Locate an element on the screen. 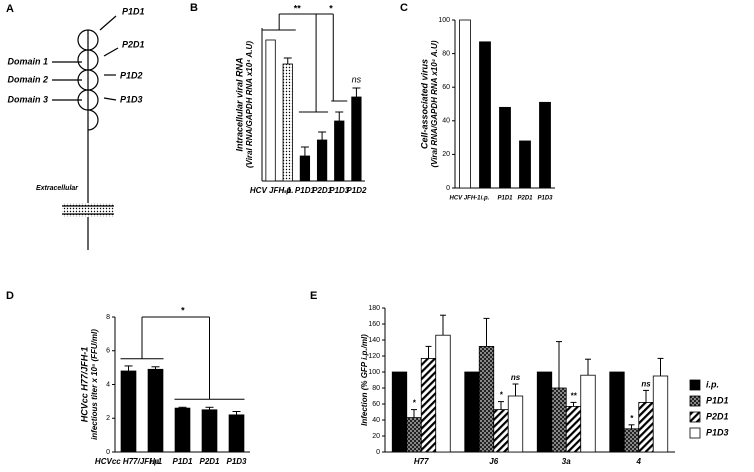  legend-label: i.p. is located at coordinates (712, 384).